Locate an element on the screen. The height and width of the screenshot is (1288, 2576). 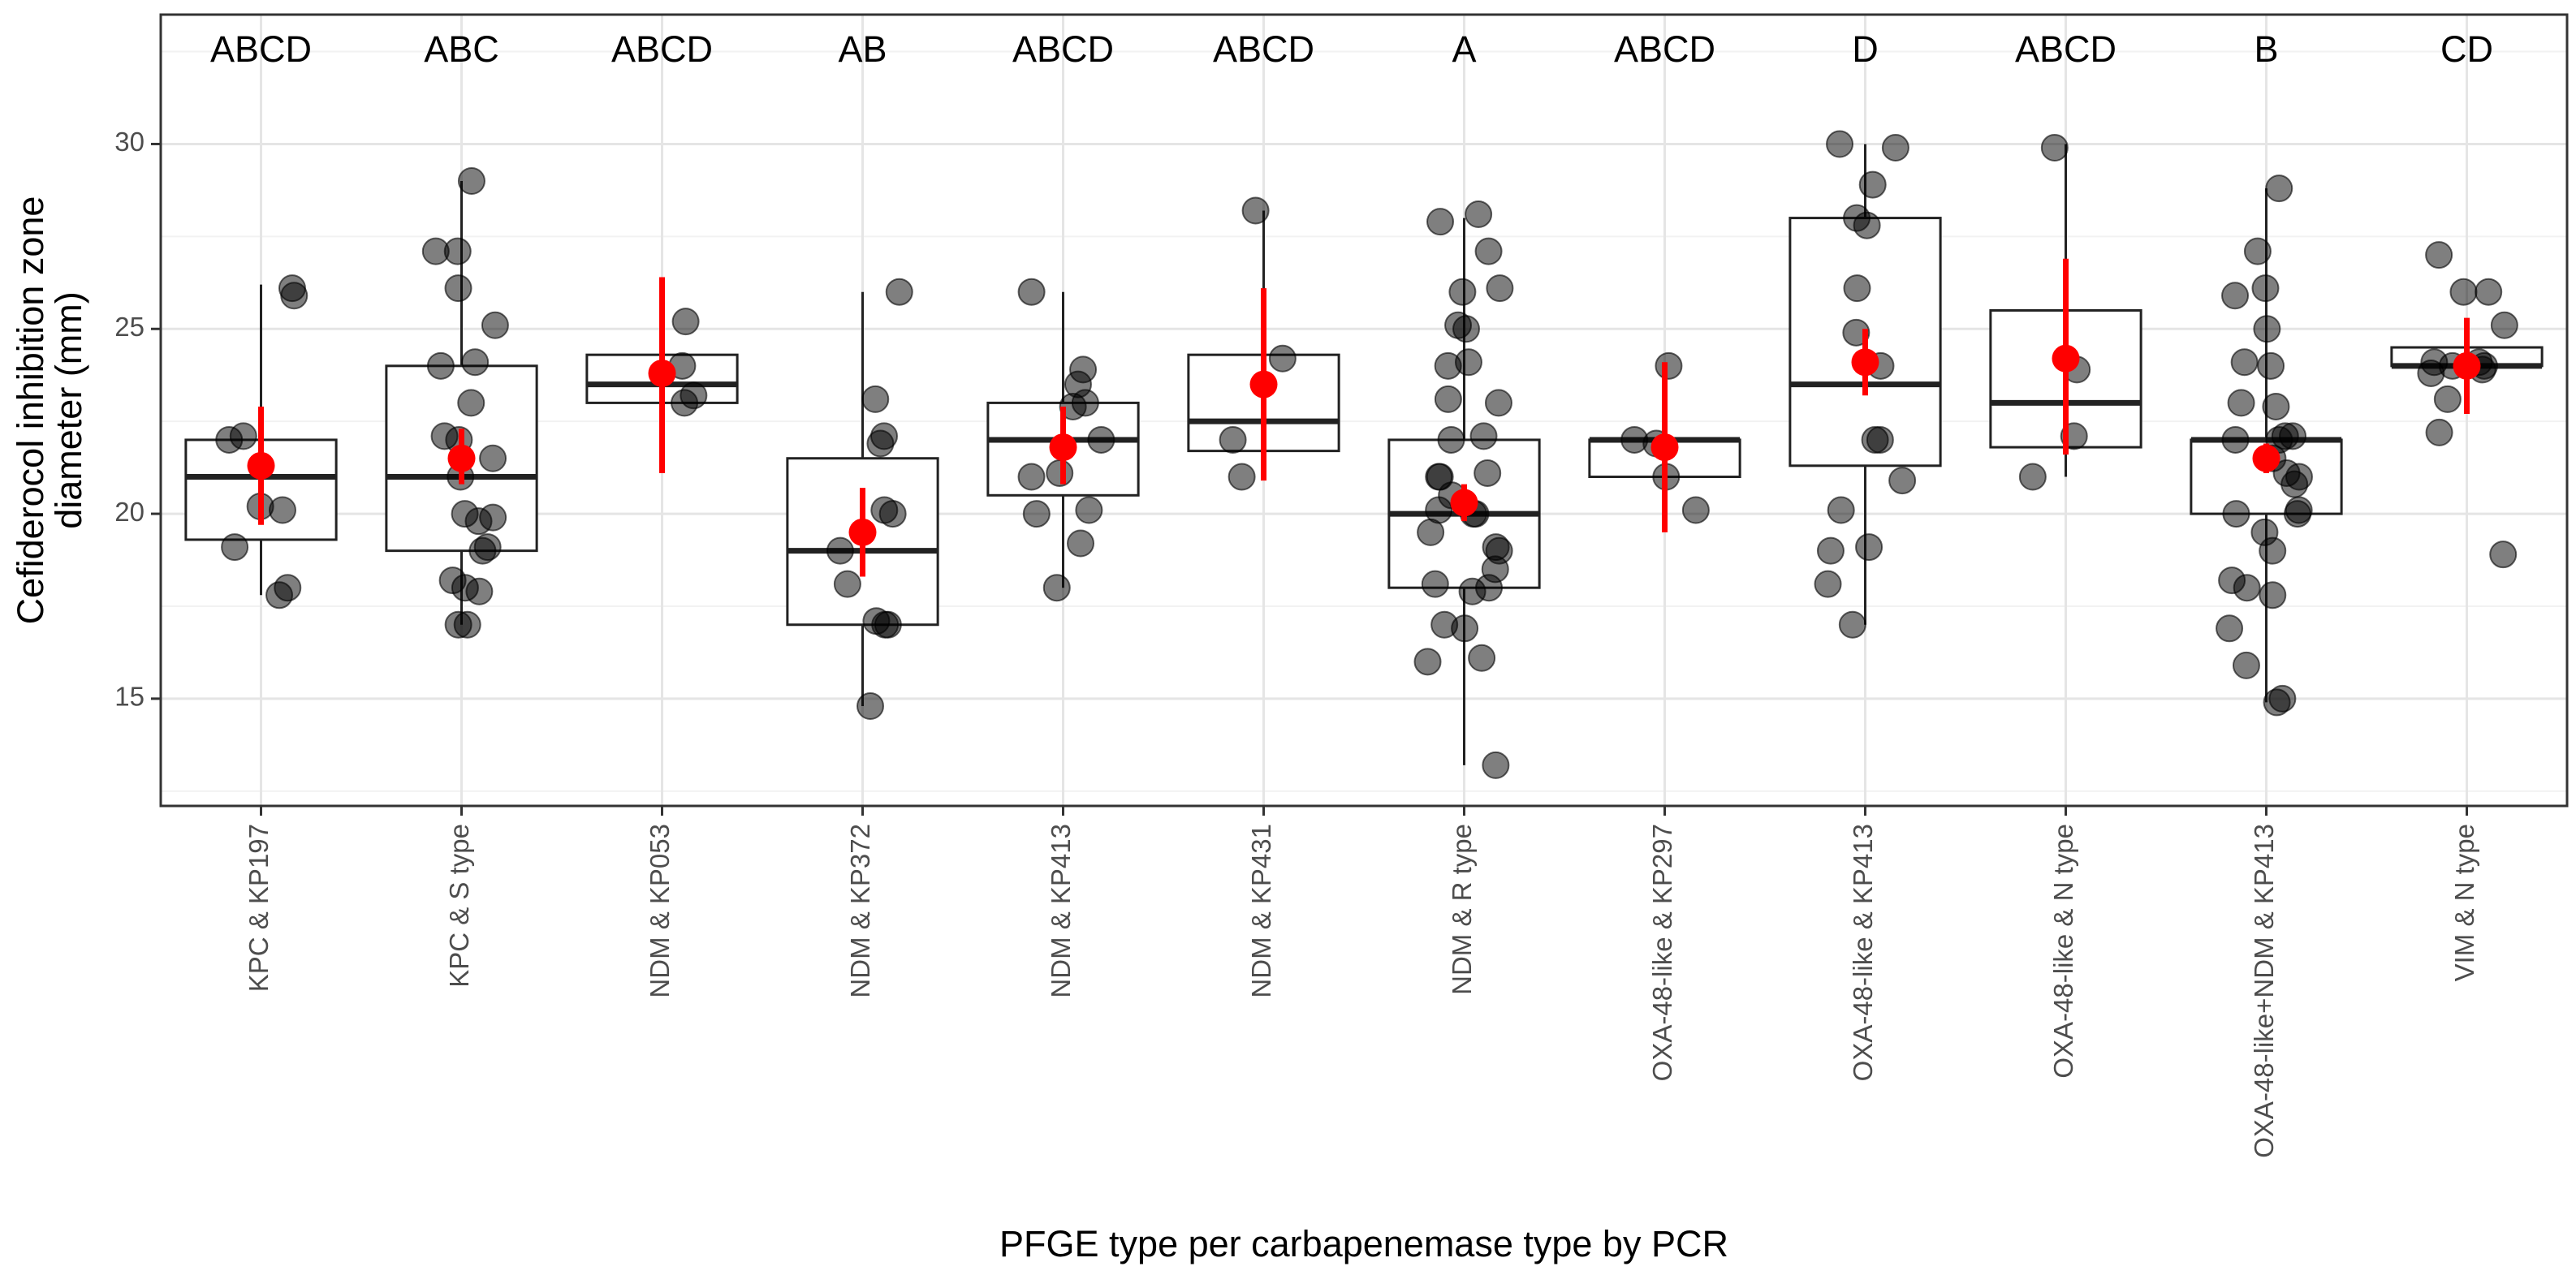
y-tick-label: 15 is located at coordinates (129, 697).